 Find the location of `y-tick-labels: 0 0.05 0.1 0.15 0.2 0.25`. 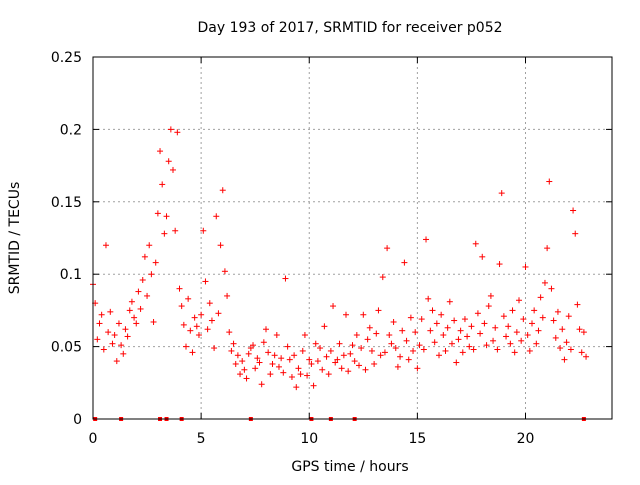

y-tick-labels: 0 0.05 0.1 0.15 0.2 0.25 is located at coordinates (66, 239).